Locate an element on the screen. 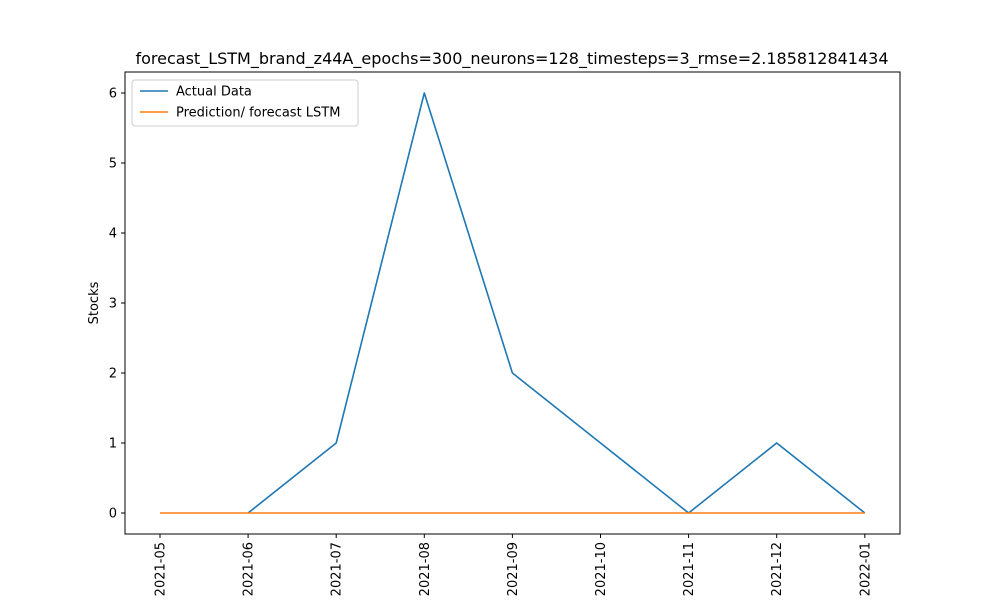 This screenshot has height=600, width=1000. y-tick-label: 3 is located at coordinates (113, 304).